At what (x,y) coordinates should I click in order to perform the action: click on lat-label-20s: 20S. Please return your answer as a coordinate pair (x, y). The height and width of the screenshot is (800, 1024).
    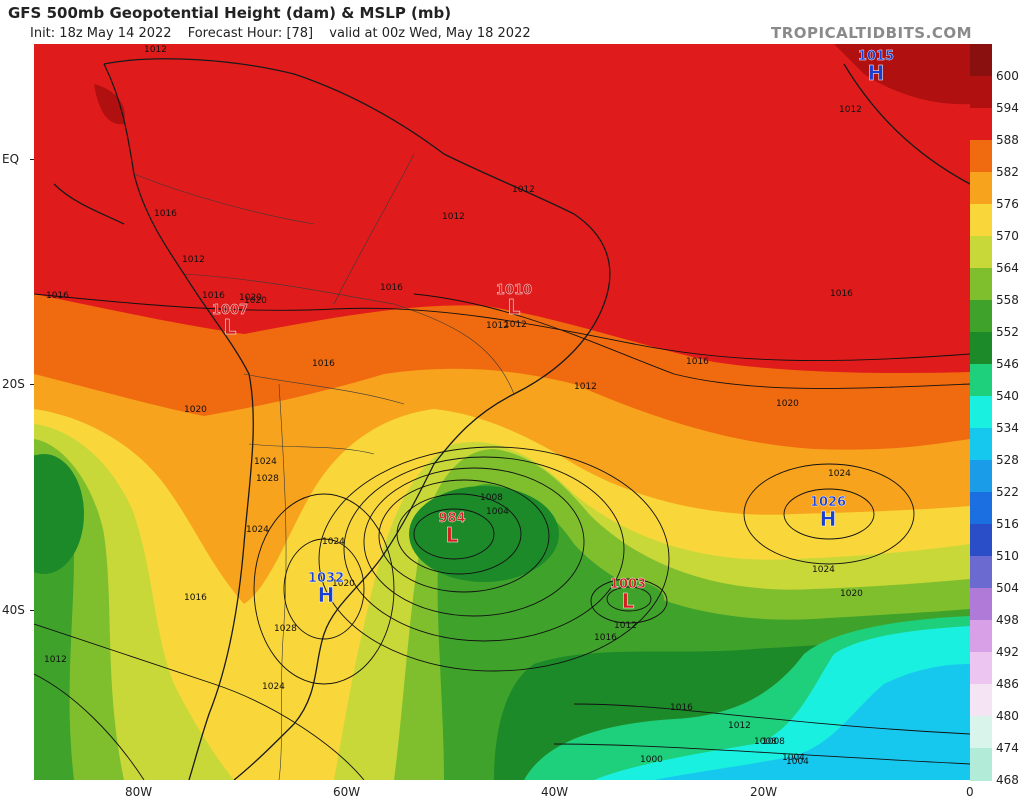
    Looking at the image, I should click on (13, 384).